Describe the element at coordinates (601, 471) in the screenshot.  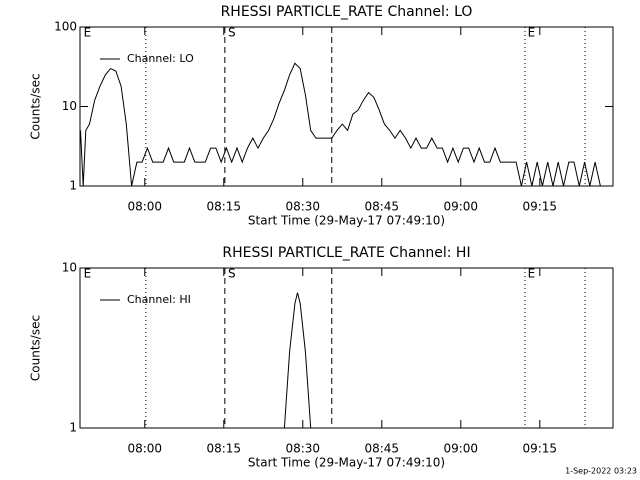
I see `footer: 1-Sep-2022 03:23` at that location.